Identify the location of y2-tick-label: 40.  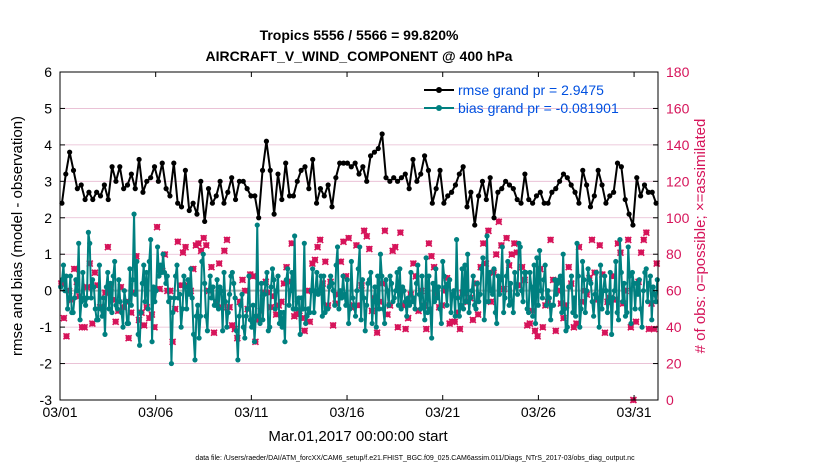
(674, 327).